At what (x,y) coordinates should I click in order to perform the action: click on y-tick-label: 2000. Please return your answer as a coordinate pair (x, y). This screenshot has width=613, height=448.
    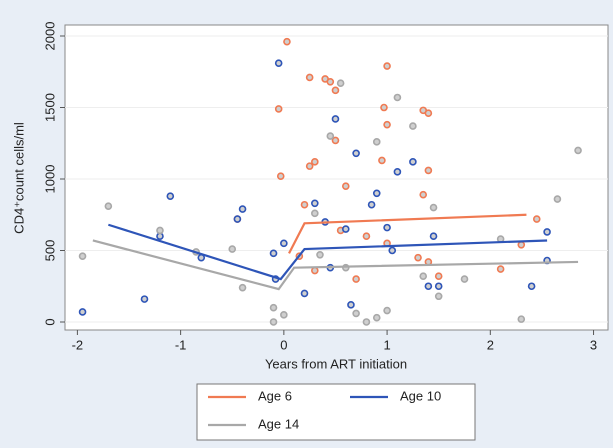
    Looking at the image, I should click on (49, 36).